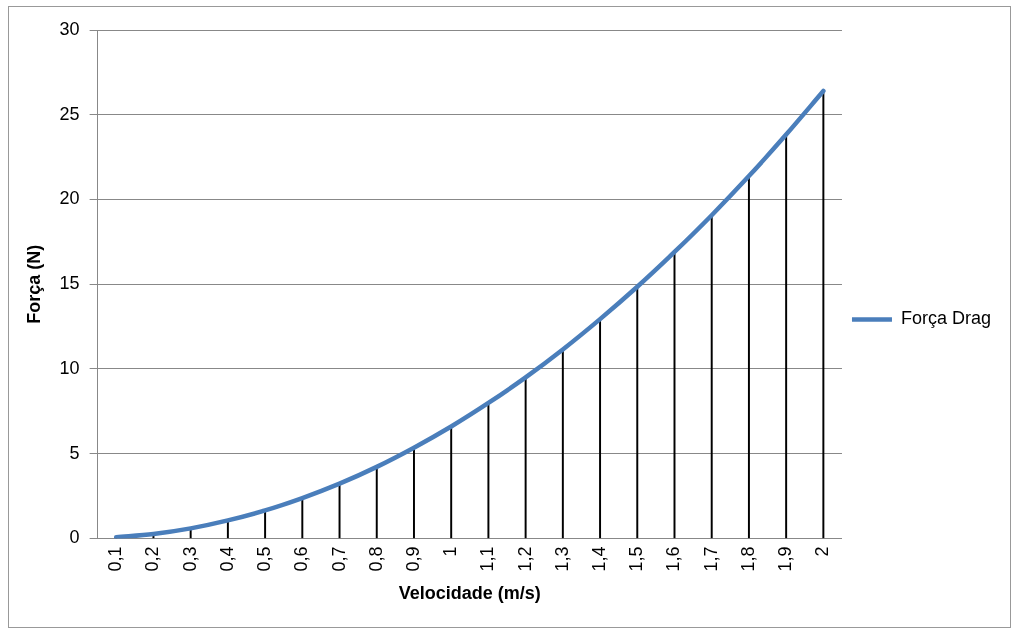 The height and width of the screenshot is (634, 1021). What do you see at coordinates (338, 559) in the screenshot?
I see `x-tick-label: 0,7` at bounding box center [338, 559].